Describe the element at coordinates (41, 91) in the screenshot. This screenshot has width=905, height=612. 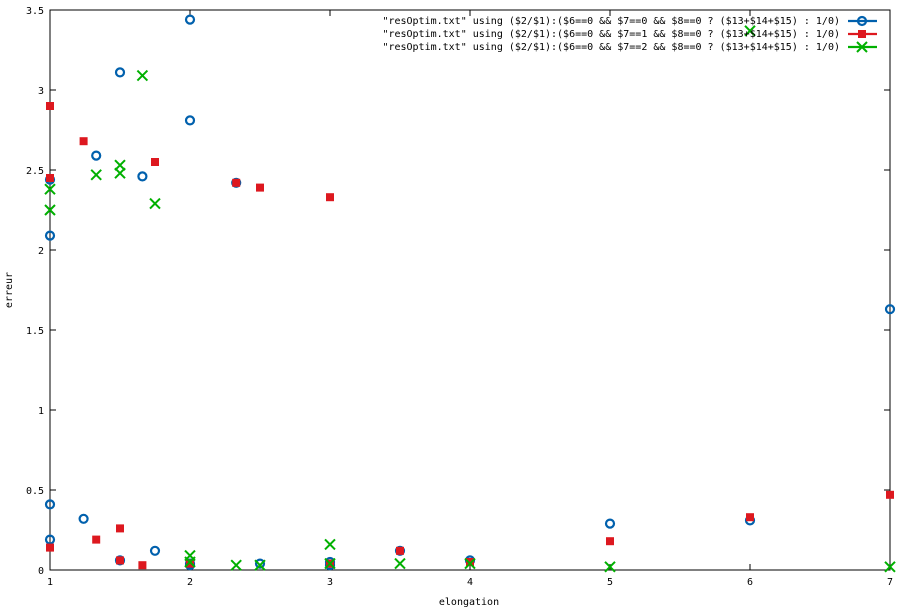
I see `y-tick-label: 3` at that location.